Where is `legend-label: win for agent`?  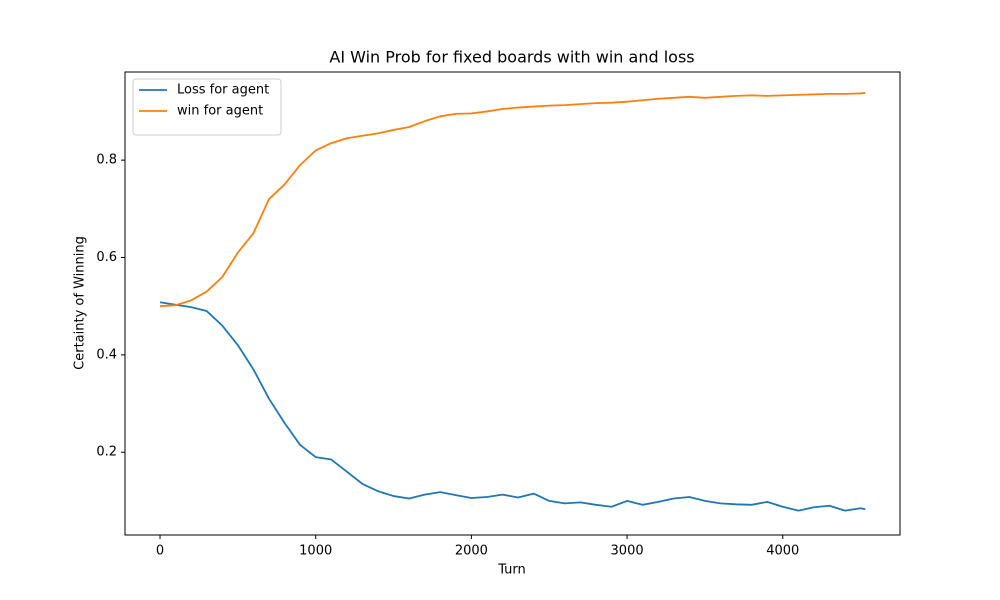 legend-label: win for agent is located at coordinates (220, 111).